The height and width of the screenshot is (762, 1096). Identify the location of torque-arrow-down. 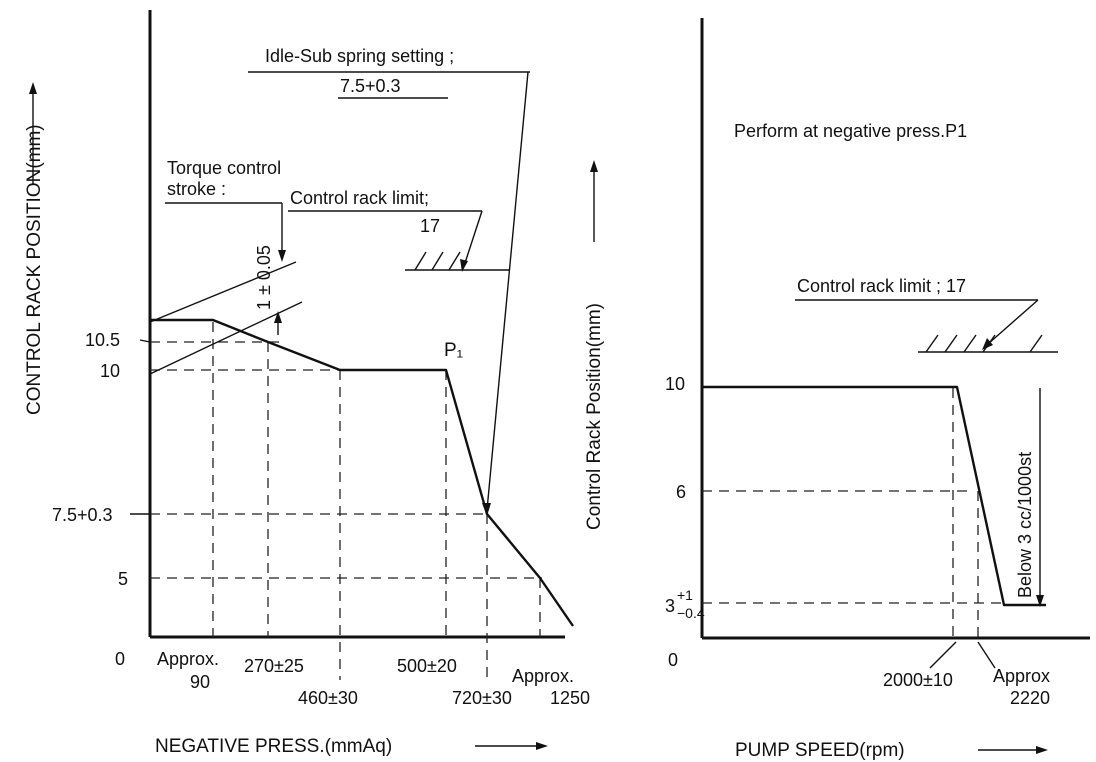
(282, 256).